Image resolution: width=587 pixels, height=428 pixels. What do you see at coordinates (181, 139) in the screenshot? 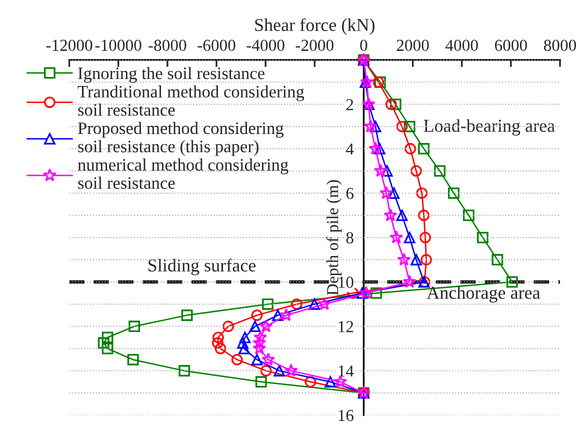
I see `legend-label: Proposed method considering soil resistance (this paper)` at bounding box center [181, 139].